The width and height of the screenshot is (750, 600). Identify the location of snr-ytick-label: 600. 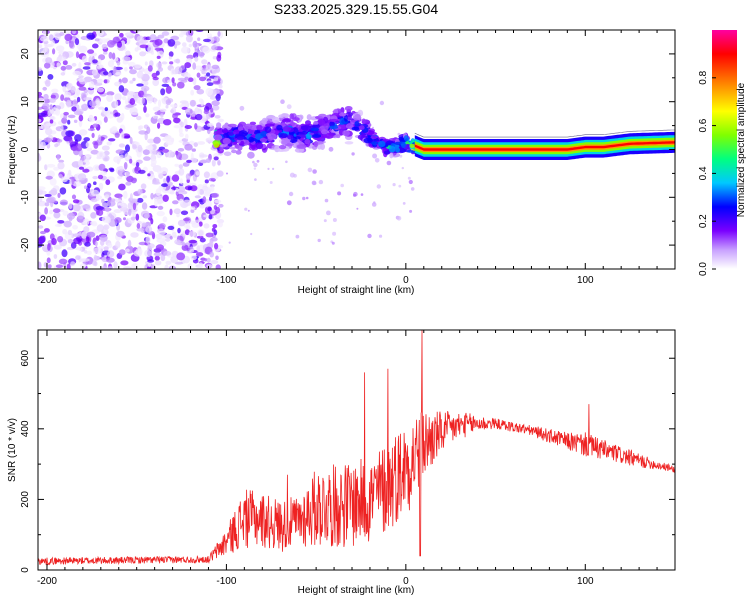
(25, 357).